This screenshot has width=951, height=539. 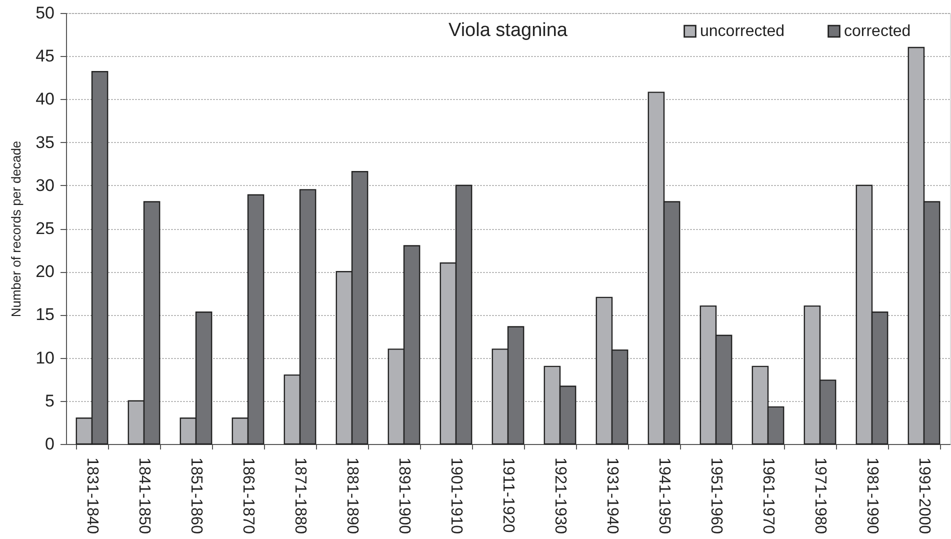 What do you see at coordinates (45, 358) in the screenshot?
I see `y-tick-label: 10` at bounding box center [45, 358].